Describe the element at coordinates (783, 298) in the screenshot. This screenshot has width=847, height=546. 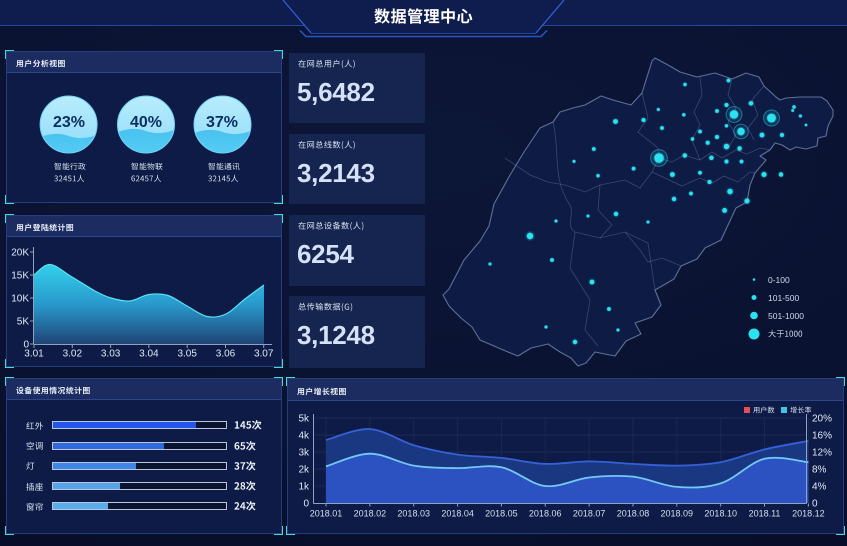
I see `svg-text: 101-500` at that location.